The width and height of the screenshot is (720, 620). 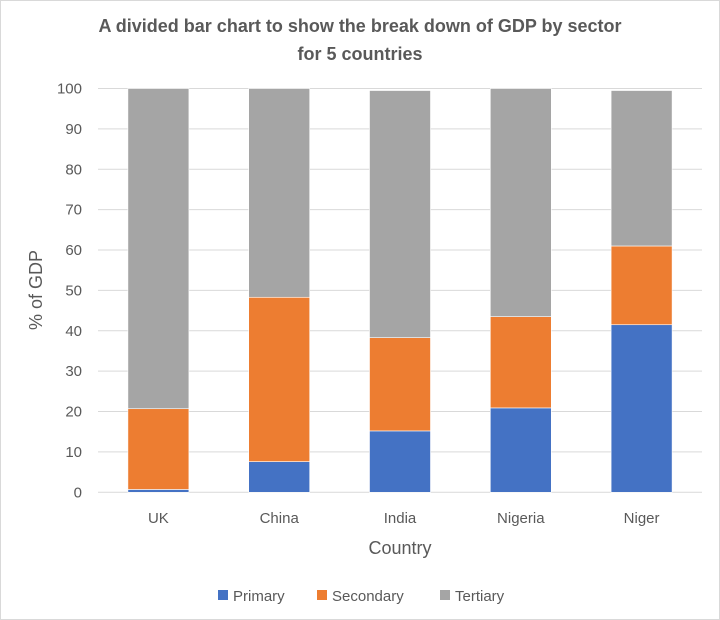 I want to click on bar-segment-secondary-india, so click(x=400, y=384).